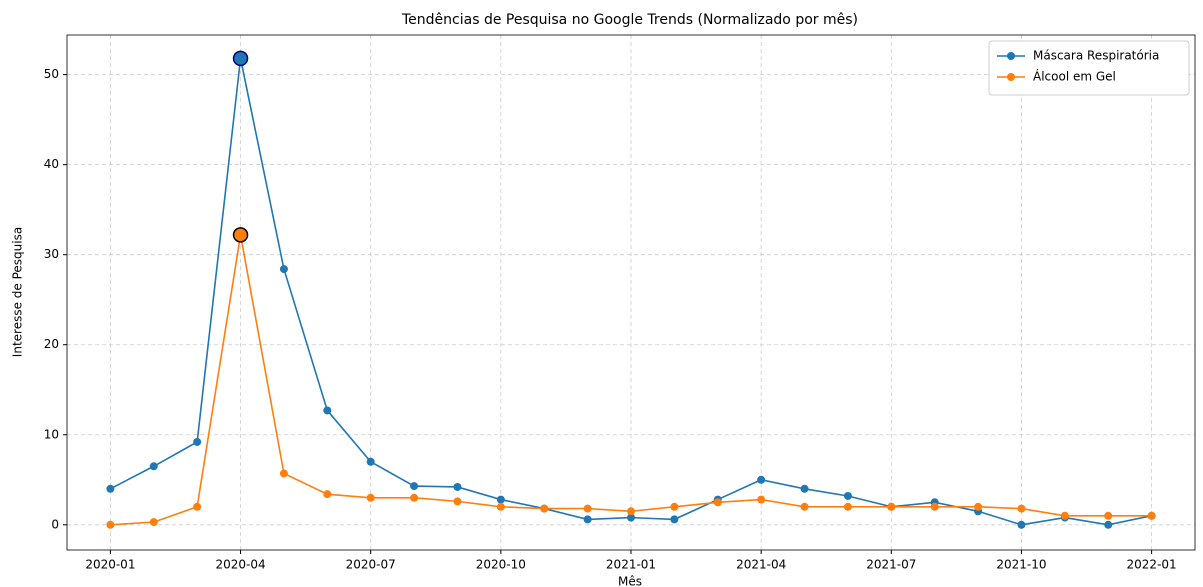 The image size is (1203, 587). Describe the element at coordinates (630, 581) in the screenshot. I see `x-axis-label: Mês` at that location.